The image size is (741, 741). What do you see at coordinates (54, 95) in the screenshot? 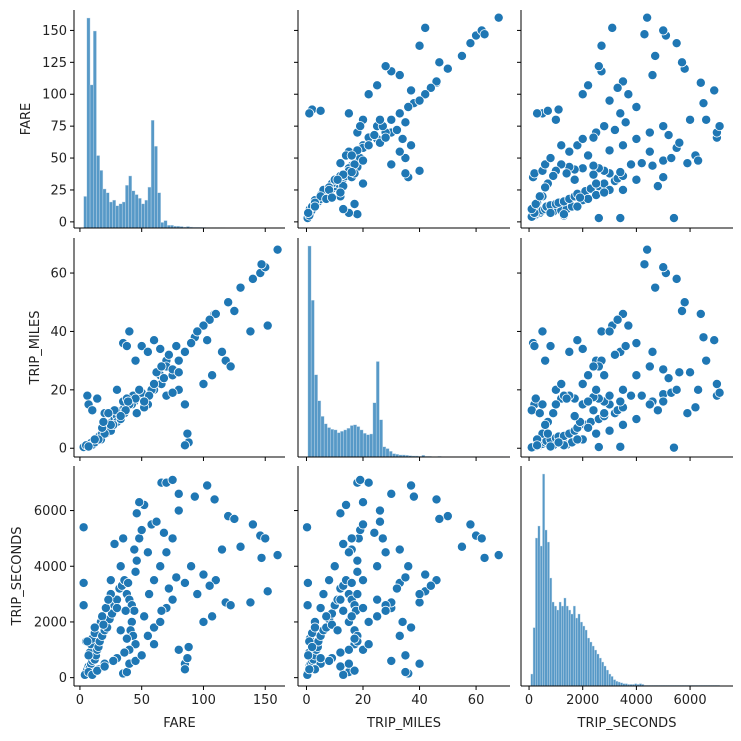
I see `y-tick-label: 100` at bounding box center [54, 95].